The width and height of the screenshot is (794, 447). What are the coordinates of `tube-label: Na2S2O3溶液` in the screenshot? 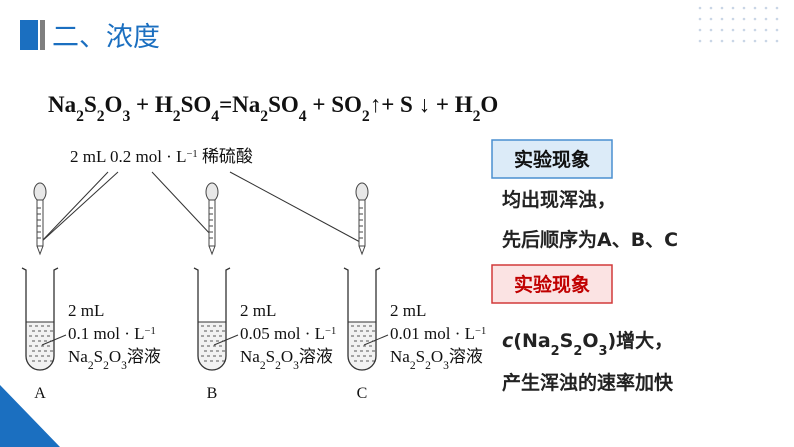 It's located at (436, 359).